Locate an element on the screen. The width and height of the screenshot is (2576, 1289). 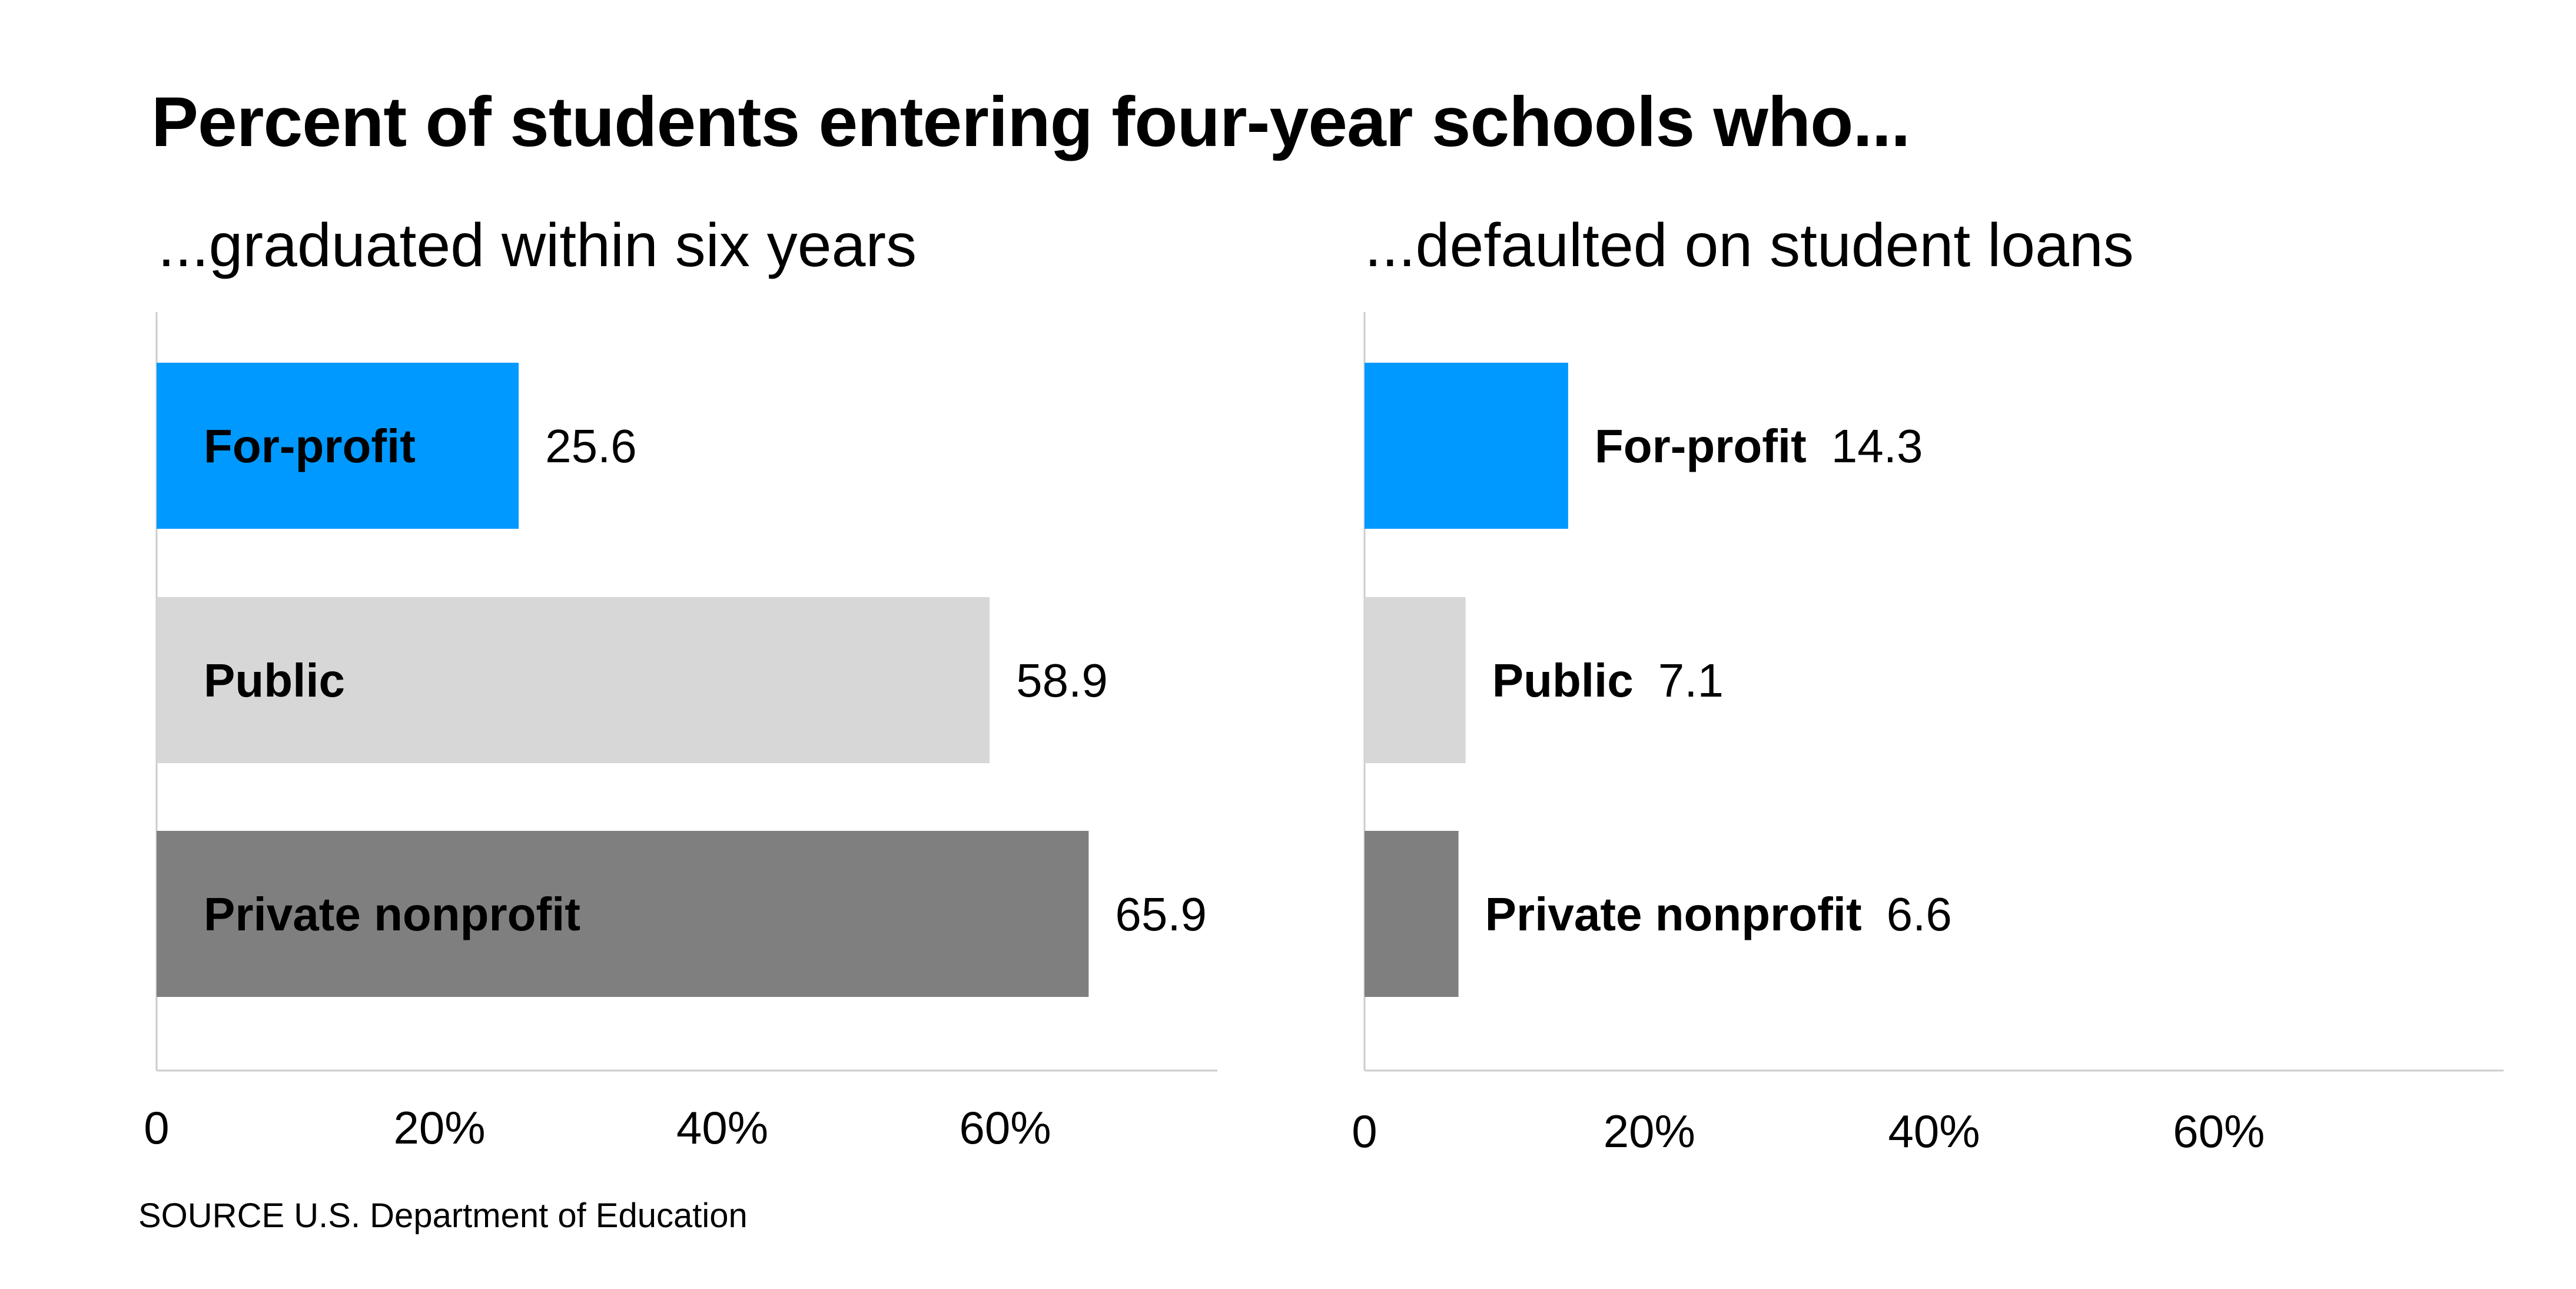
bar-value-label: 25.6 is located at coordinates (591, 446).